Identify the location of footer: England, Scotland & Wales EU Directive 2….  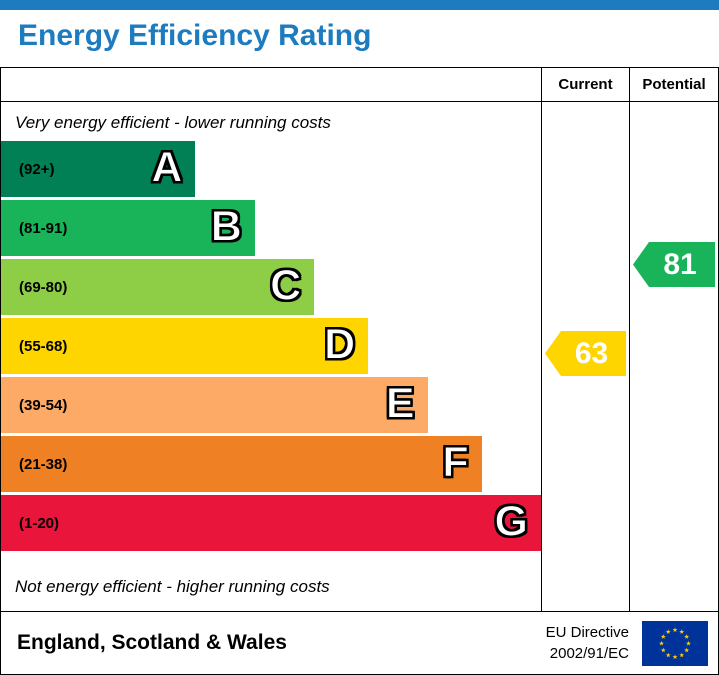
(359, 643).